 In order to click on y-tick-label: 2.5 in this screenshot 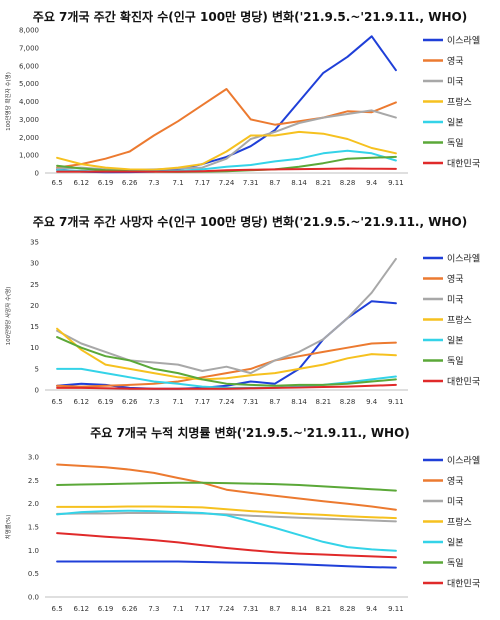, I will do `click(33, 481)`.